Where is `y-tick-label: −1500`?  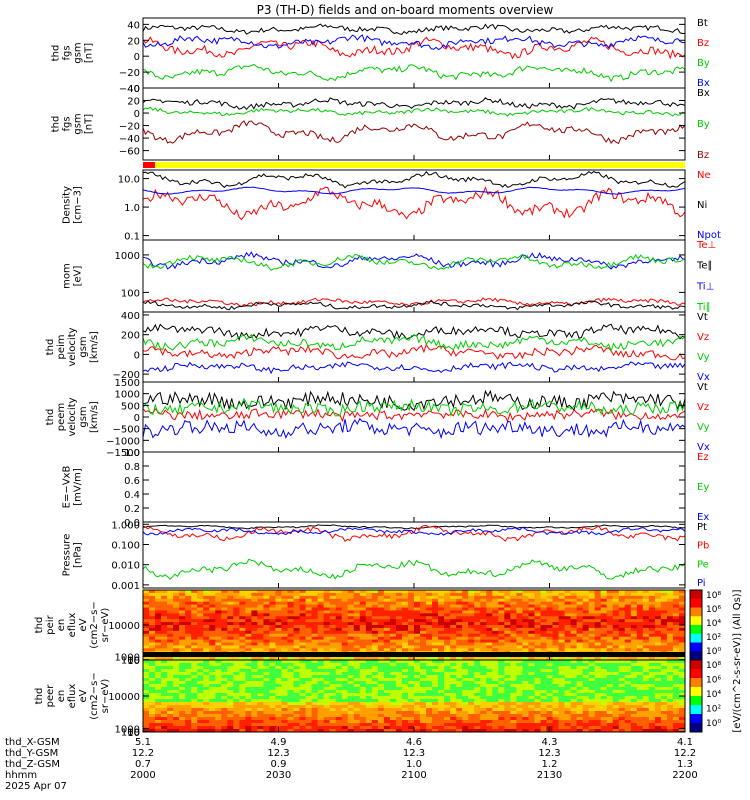
y-tick-label: −1500 is located at coordinates (123, 453).